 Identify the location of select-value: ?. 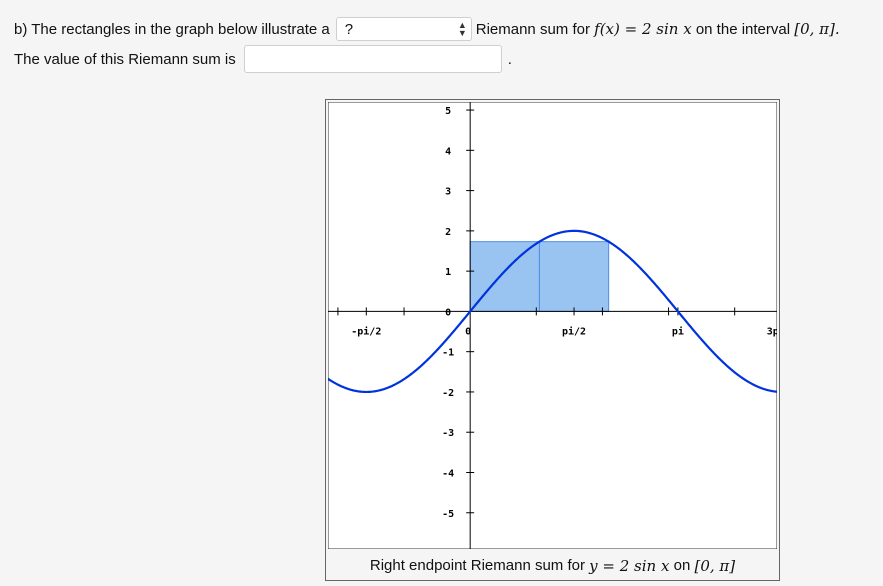
(349, 29).